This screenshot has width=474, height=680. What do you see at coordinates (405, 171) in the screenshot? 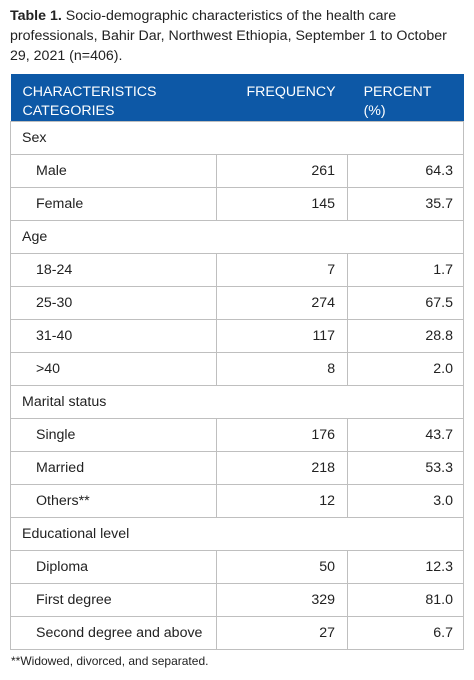
I see `percent-cell: 64.3` at bounding box center [405, 171].